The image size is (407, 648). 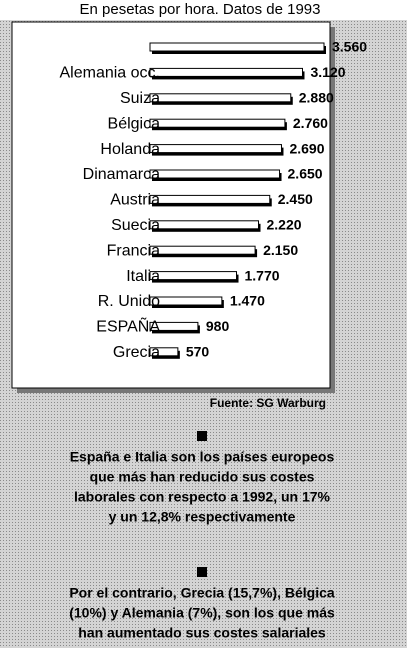 I want to click on category-label: Holanda, so click(x=130, y=149).